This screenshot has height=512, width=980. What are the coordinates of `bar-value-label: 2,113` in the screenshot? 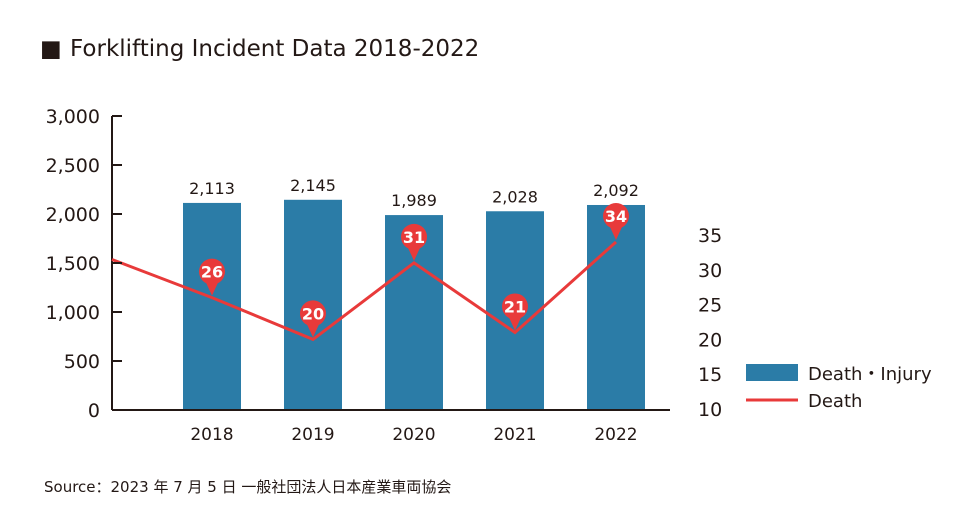 It's located at (212, 188).